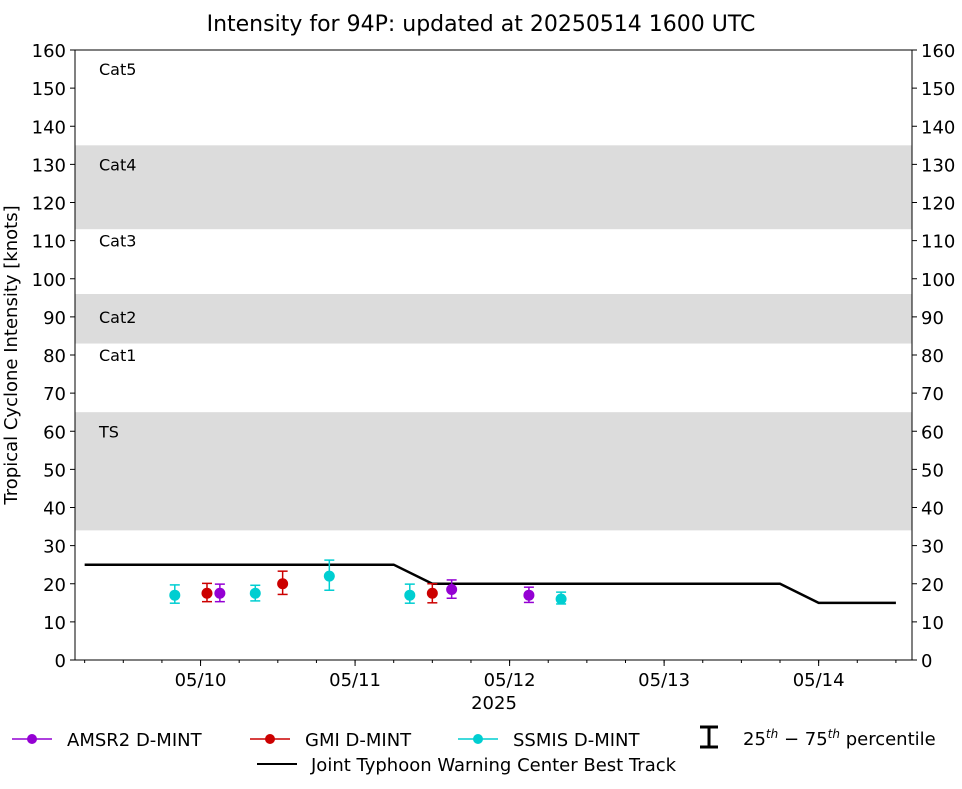  What do you see at coordinates (839, 738) in the screenshot?
I see `percentile-legend-label: 25th − 75th percentile` at bounding box center [839, 738].